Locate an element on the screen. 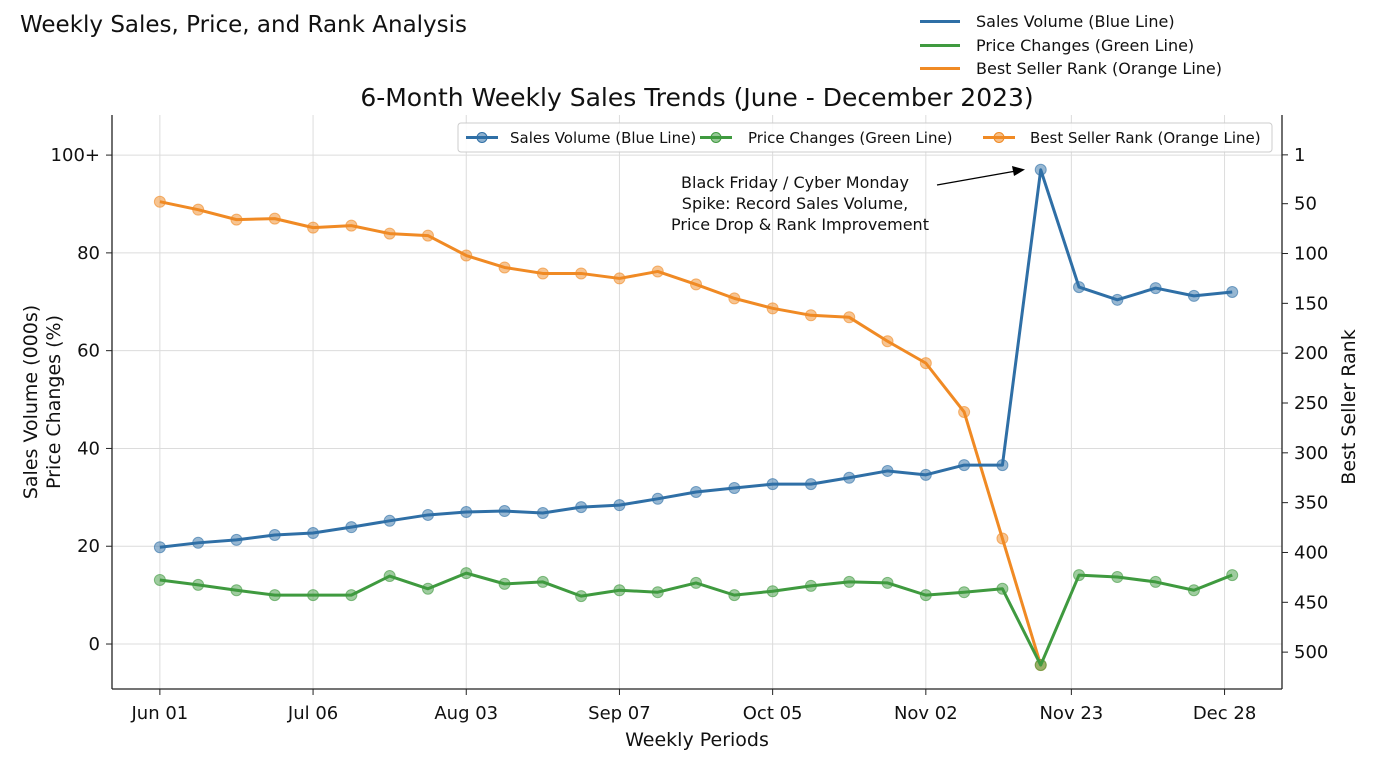  y-left-tick-label: 80 is located at coordinates (88, 253).